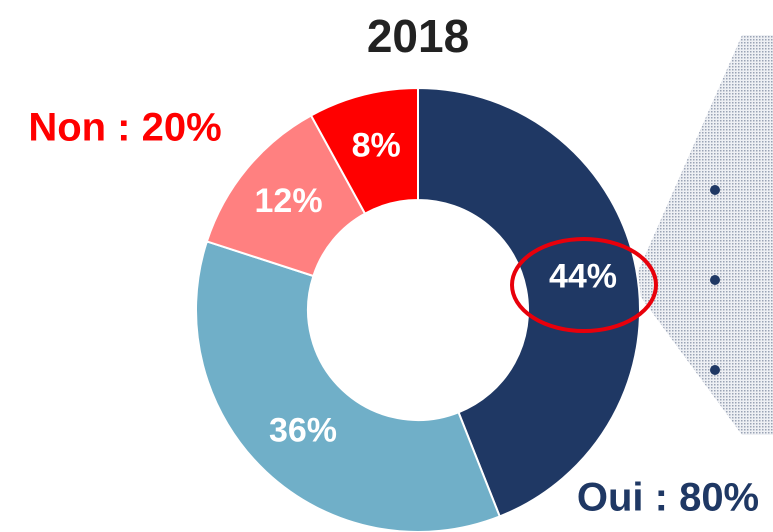 This screenshot has width=773, height=532. What do you see at coordinates (418, 36) in the screenshot?
I see `chart-title: 2018` at bounding box center [418, 36].